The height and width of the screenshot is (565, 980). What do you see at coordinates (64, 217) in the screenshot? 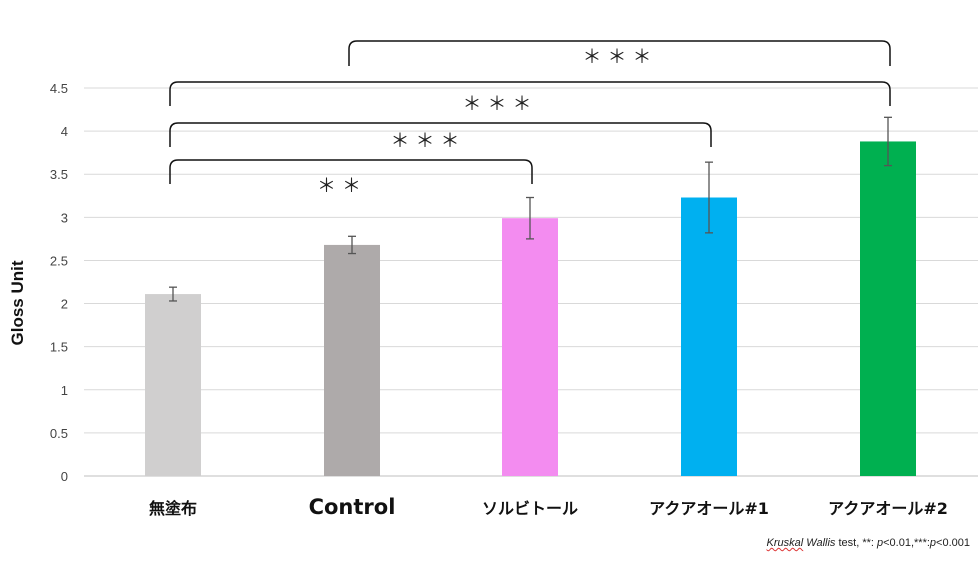
I see `y-tick-label: 3` at bounding box center [64, 217].